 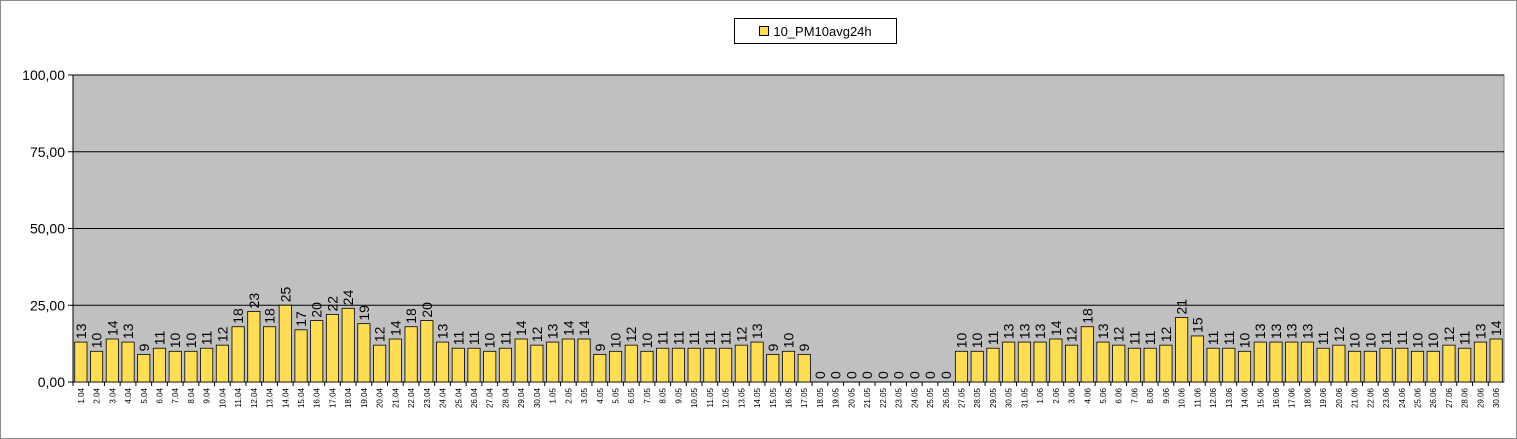 I want to click on x-tick-label: 4.05, so click(x=600, y=395).